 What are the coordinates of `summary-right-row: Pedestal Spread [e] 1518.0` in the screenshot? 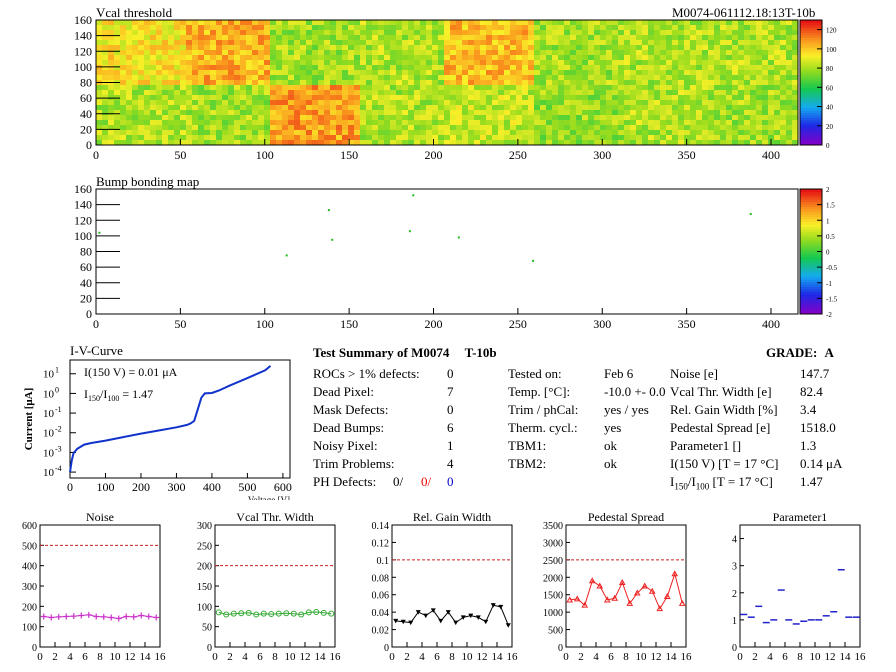 It's located at (753, 429).